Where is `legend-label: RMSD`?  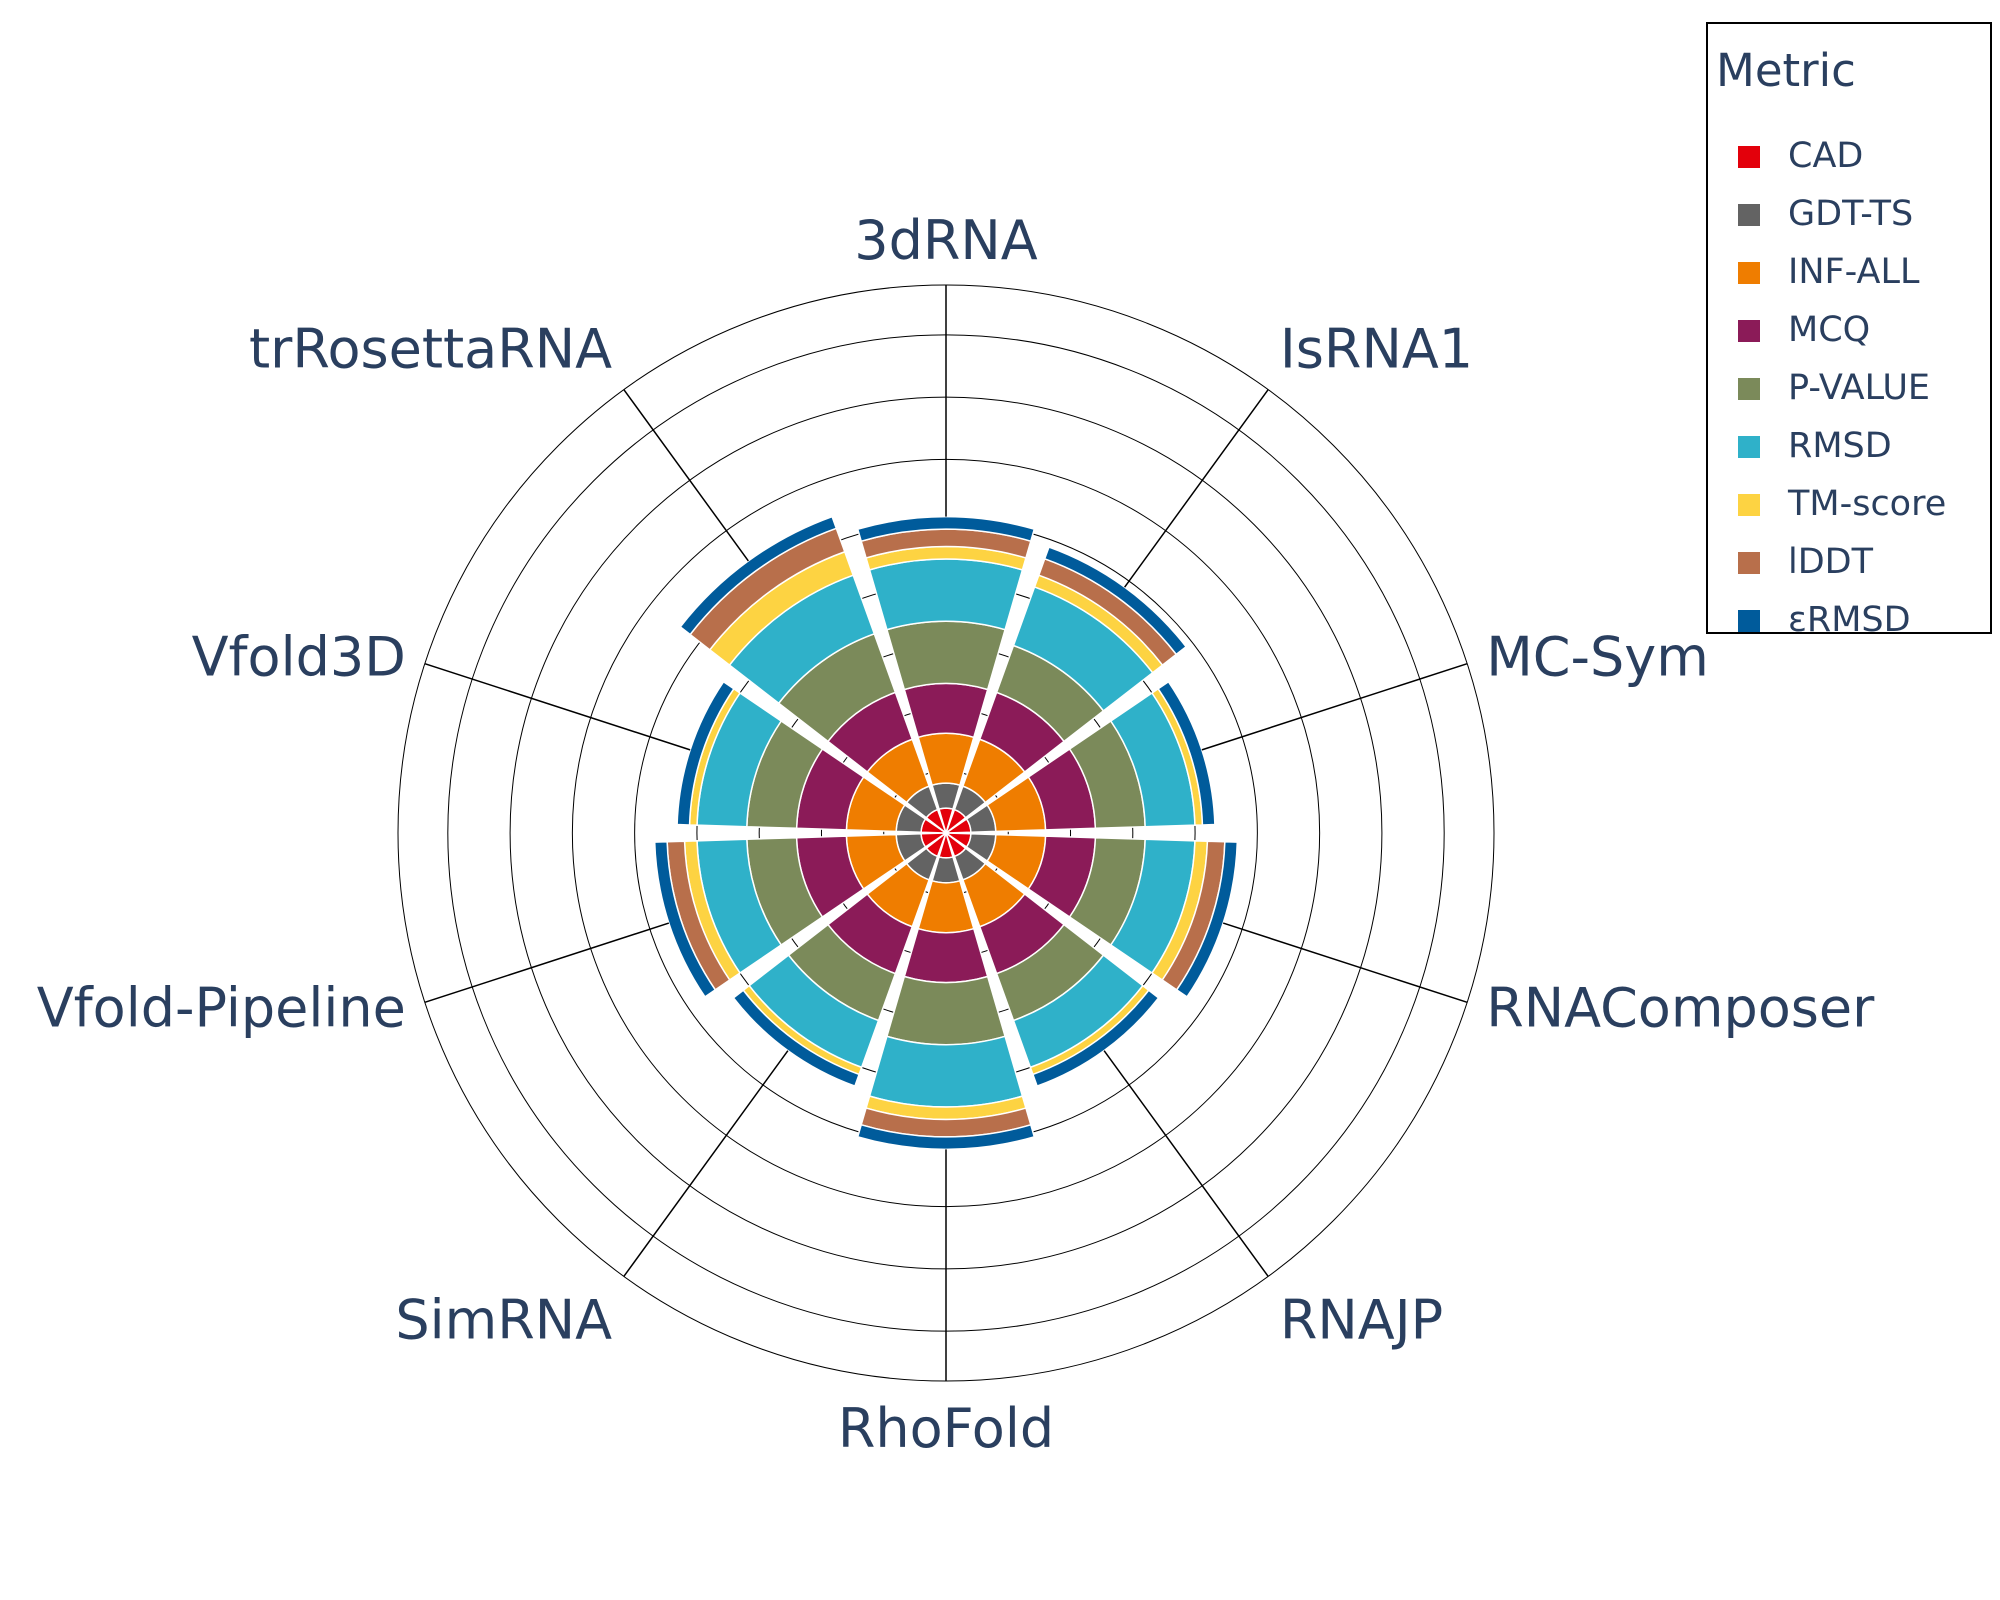
legend-label: RMSD is located at coordinates (1840, 446).